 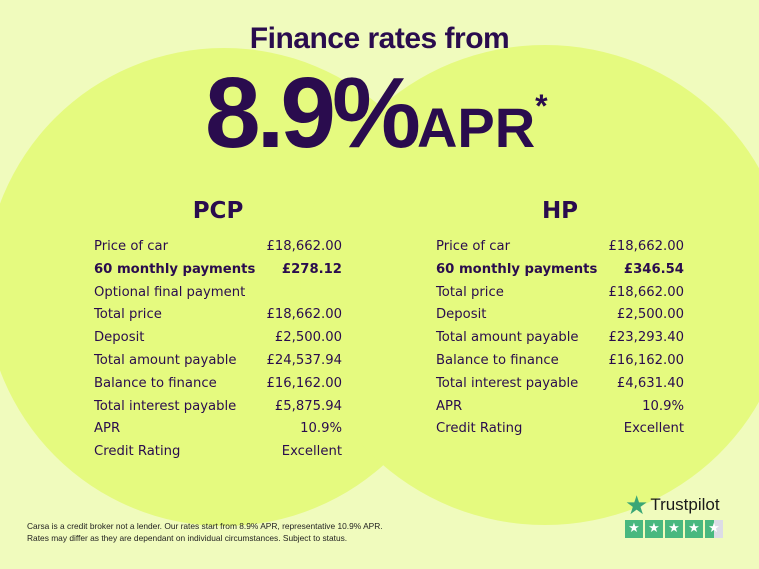 I want to click on table-row: 60 monthly payments £278.12, so click(x=218, y=270).